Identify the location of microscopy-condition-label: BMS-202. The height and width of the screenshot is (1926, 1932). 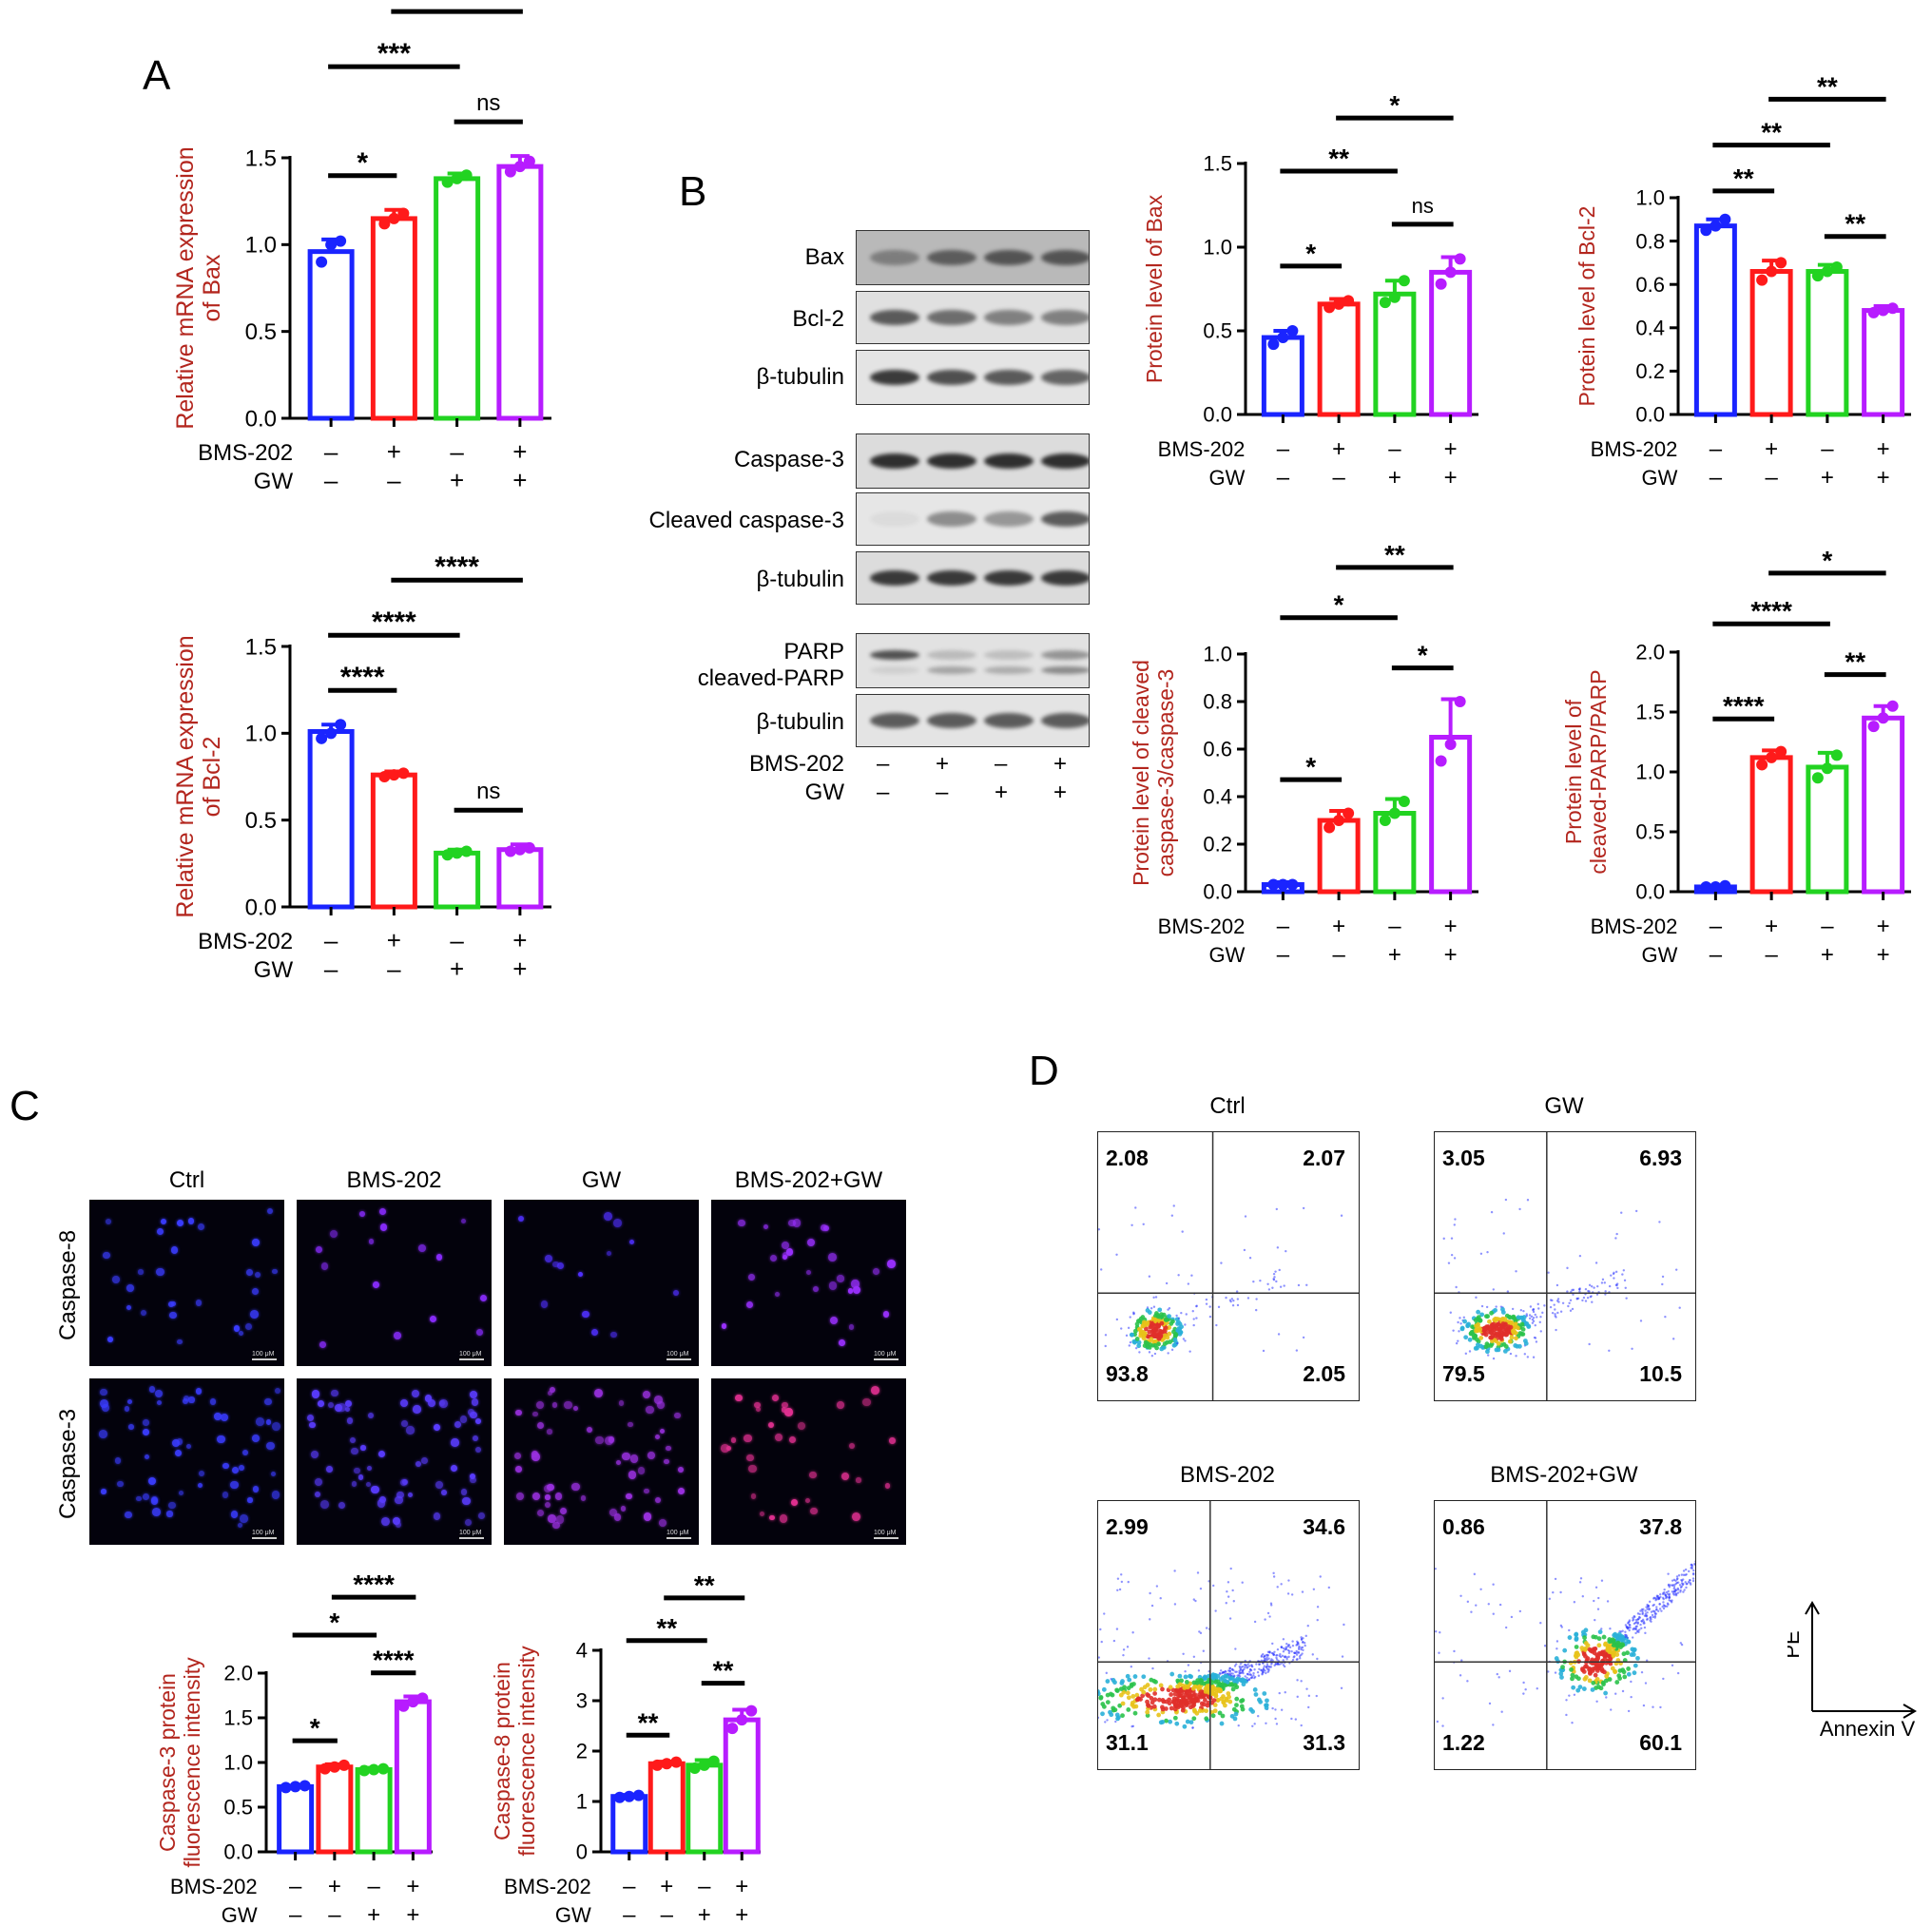
(394, 1180).